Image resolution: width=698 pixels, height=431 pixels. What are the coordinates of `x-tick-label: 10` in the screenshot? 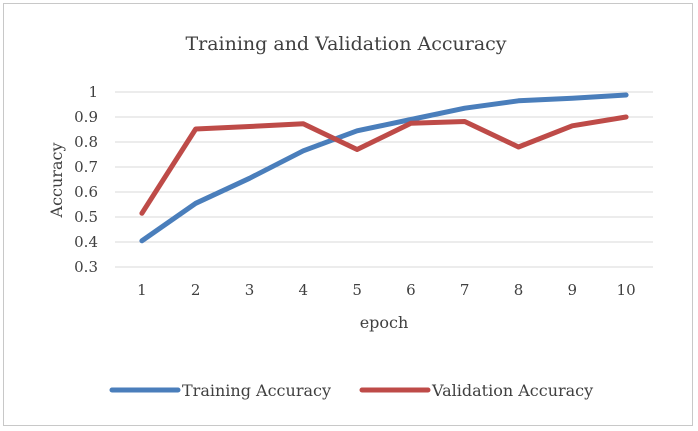 It's located at (626, 290).